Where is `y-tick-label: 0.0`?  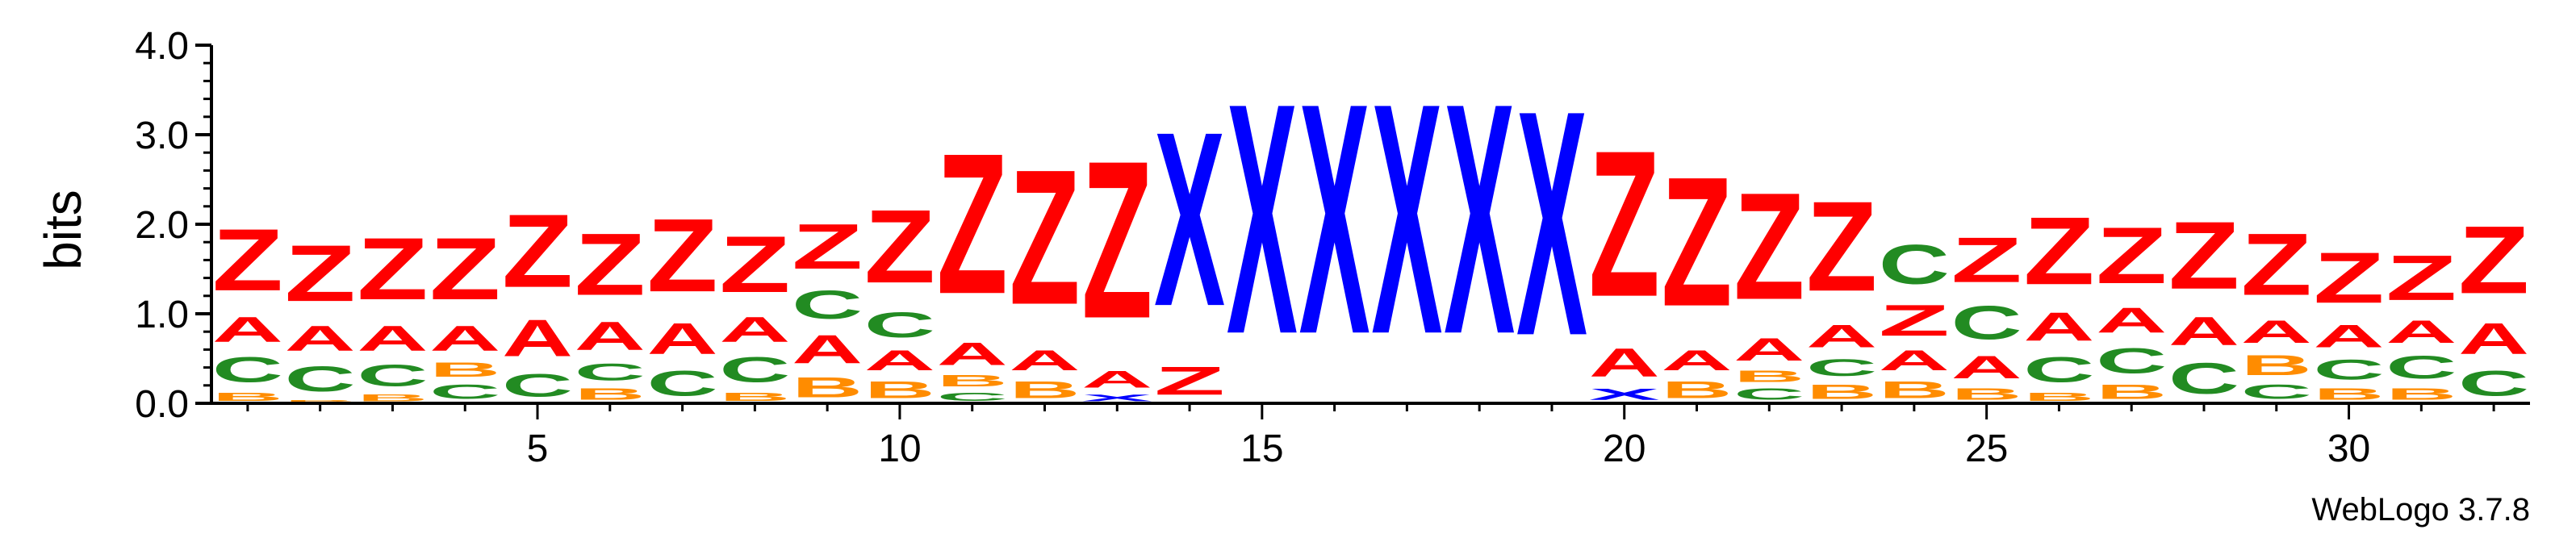
y-tick-label: 0.0 is located at coordinates (162, 404).